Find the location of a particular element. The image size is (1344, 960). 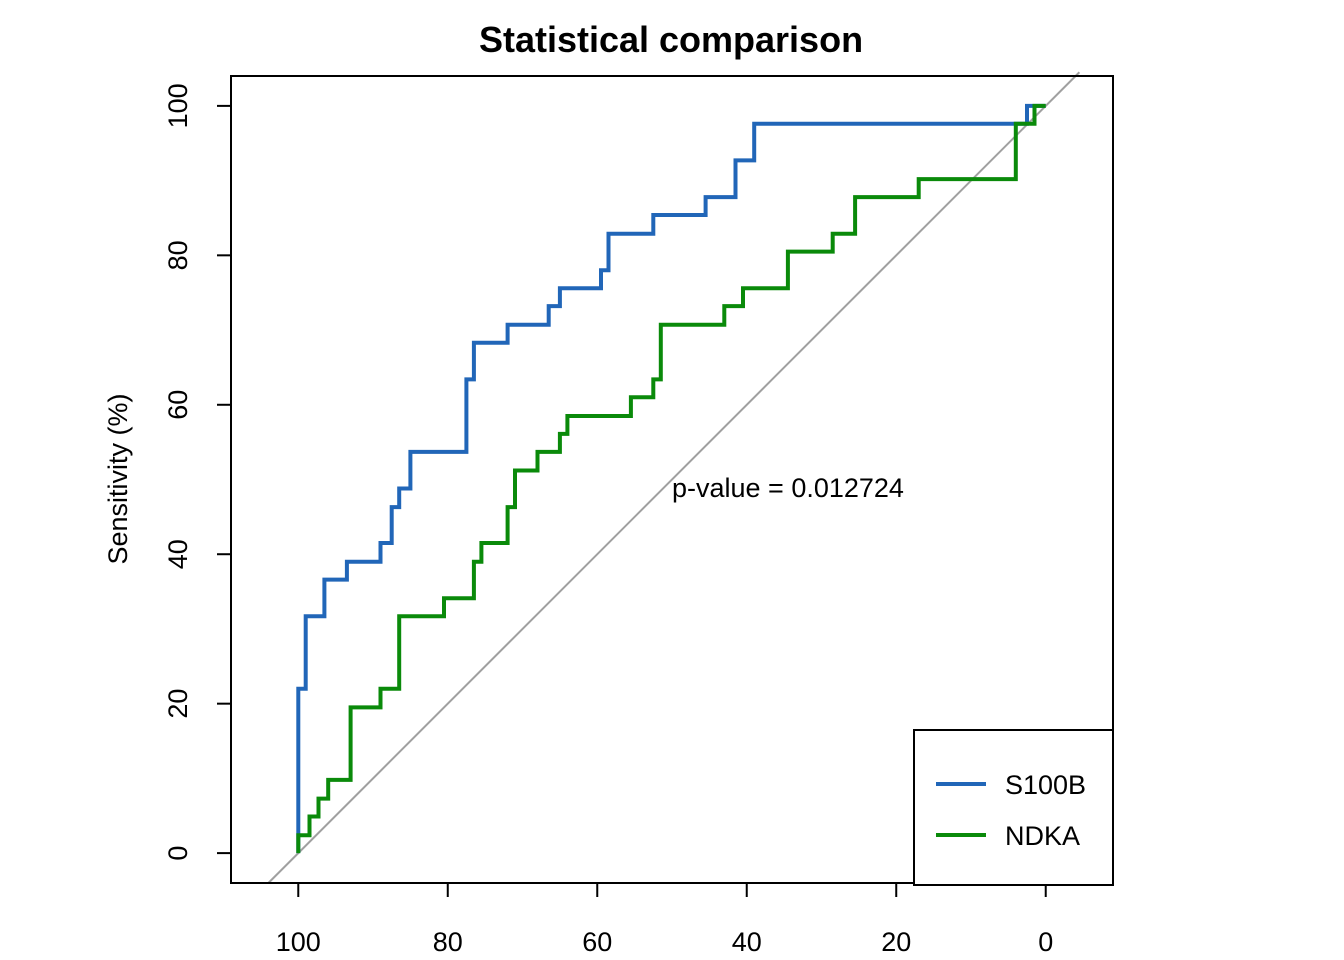

legend: S100B NDKA is located at coordinates (1013, 807).